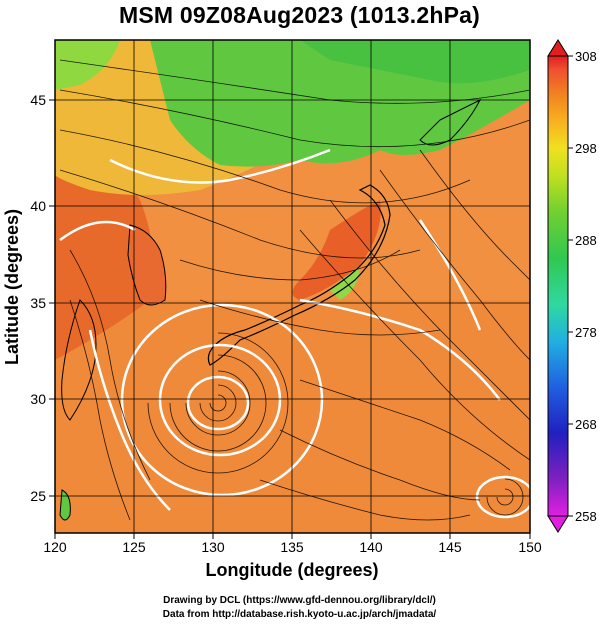 This screenshot has height=625, width=599. Describe the element at coordinates (586, 148) in the screenshot. I see `colorbar-tick-label: 298` at that location.